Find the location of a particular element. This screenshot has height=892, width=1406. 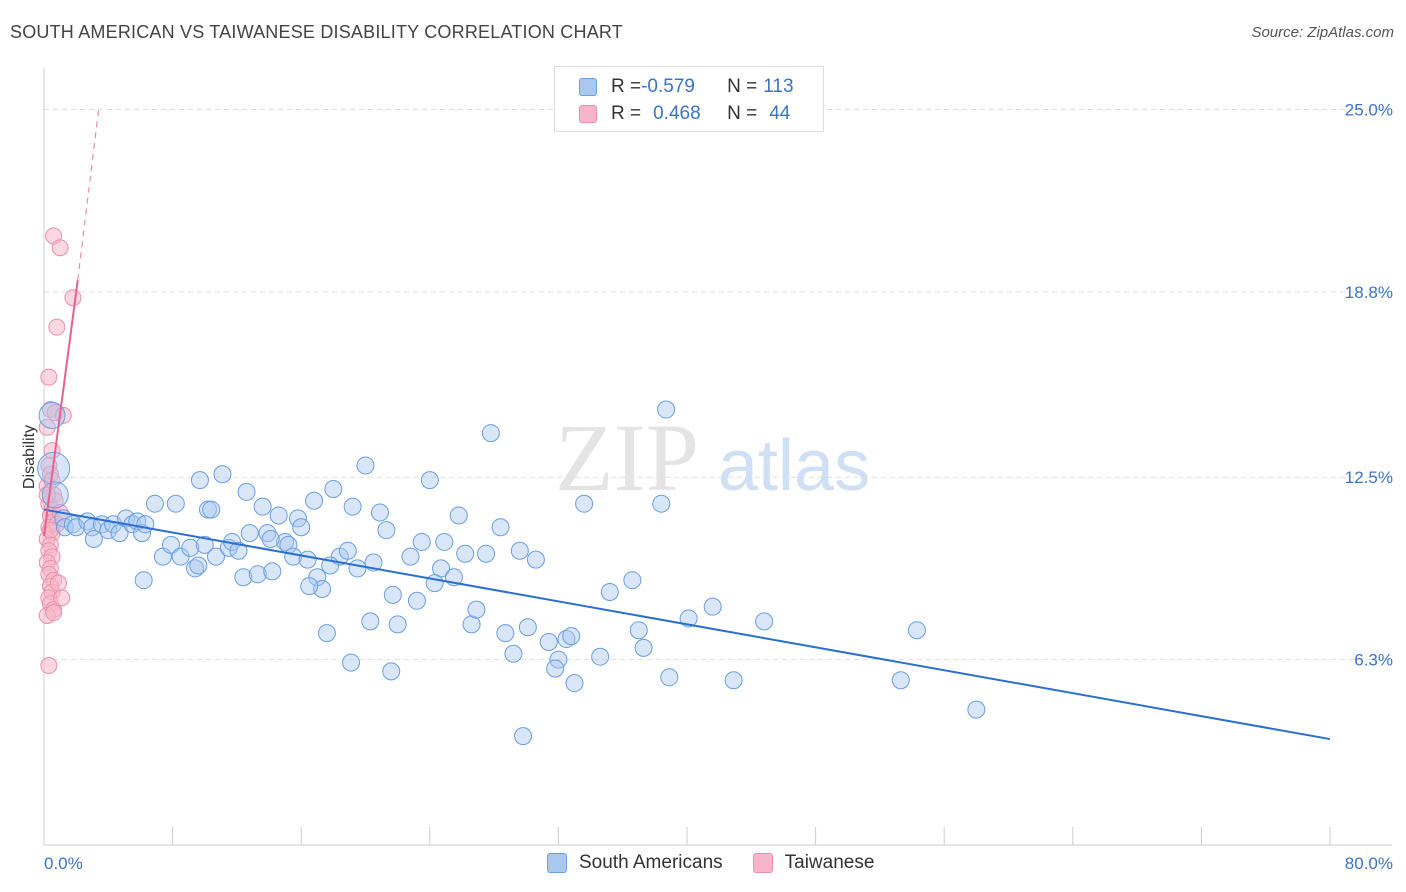

legend-item-taiwanese: Taiwanese is located at coordinates (813, 863).